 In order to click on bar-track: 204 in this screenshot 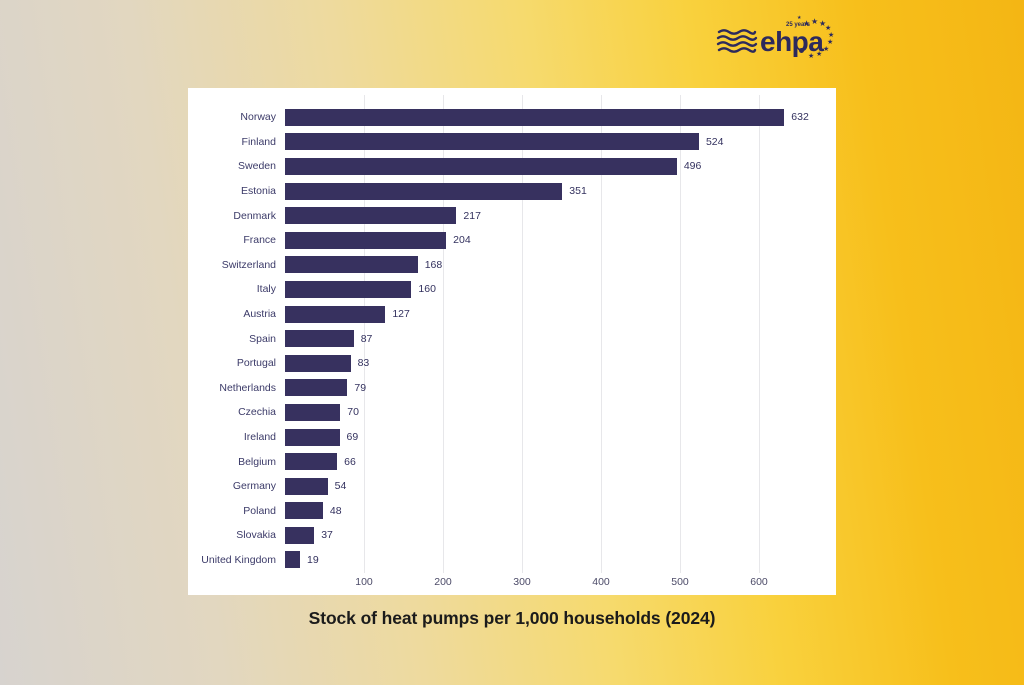, I will do `click(560, 240)`.